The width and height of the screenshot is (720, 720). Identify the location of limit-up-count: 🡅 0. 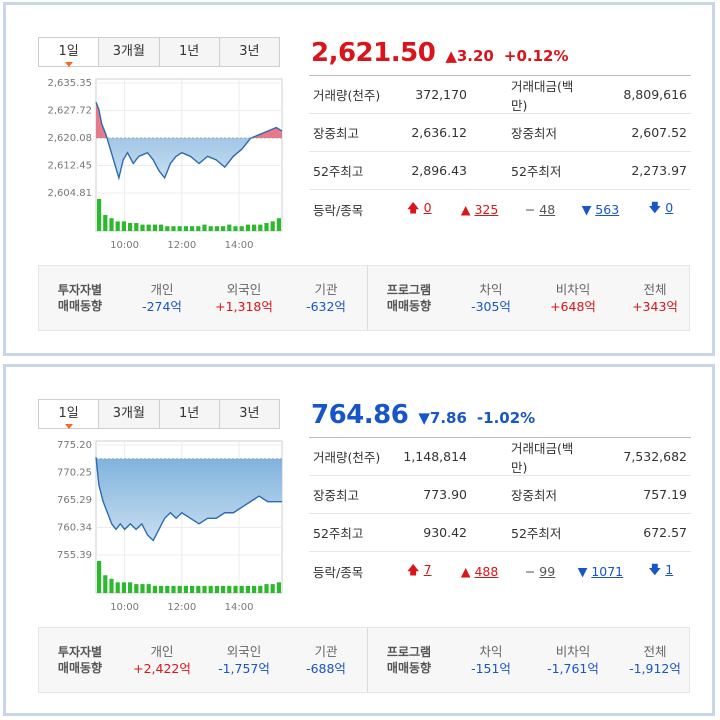
(419, 207).